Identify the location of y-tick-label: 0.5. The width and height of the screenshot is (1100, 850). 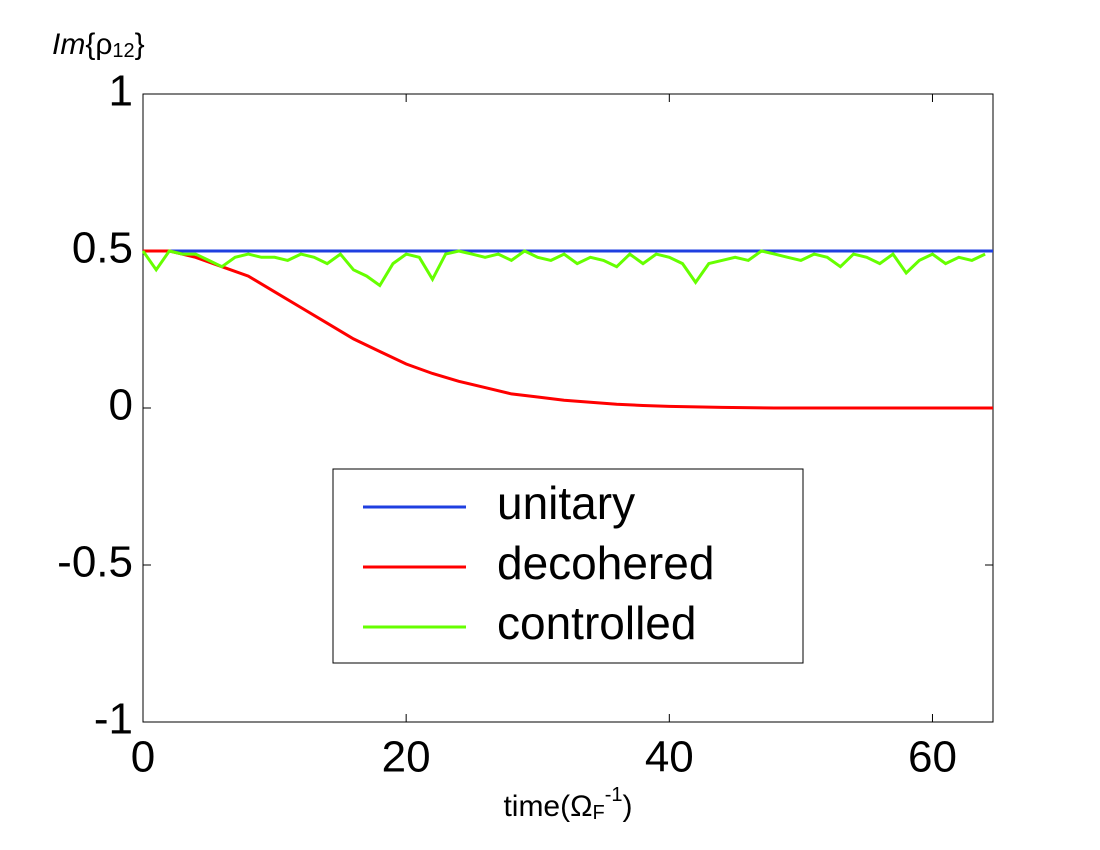
(102, 248).